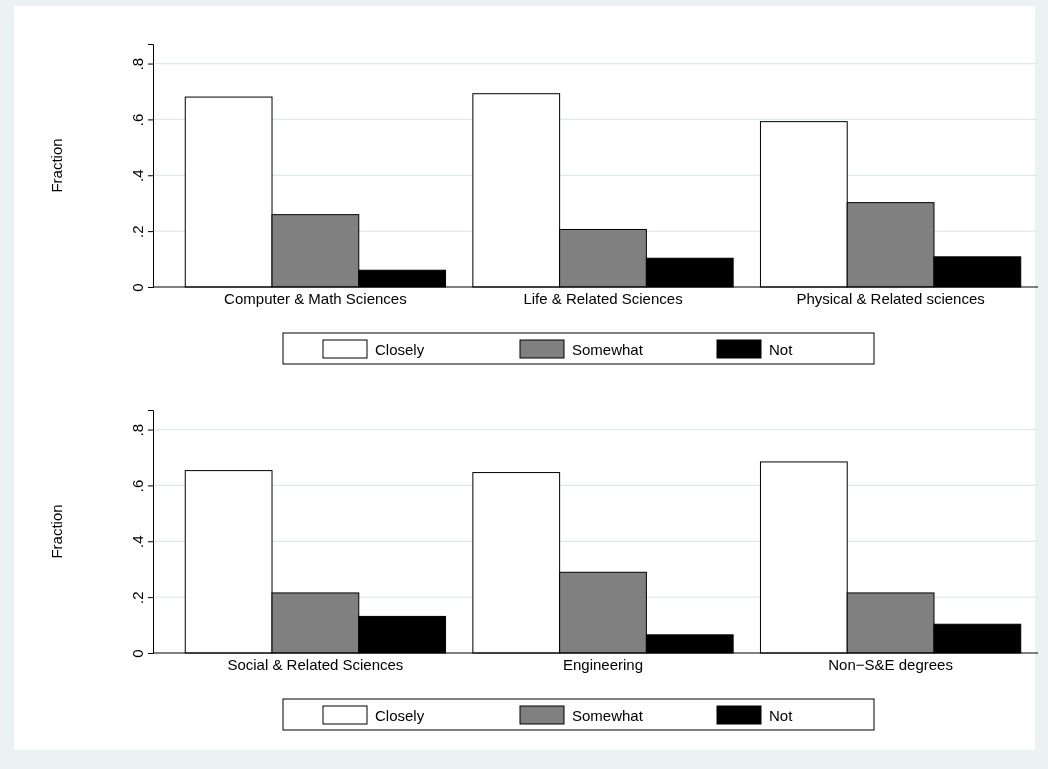 The width and height of the screenshot is (1048, 769). I want to click on x-tick-label: Non−S&E degrees, so click(890, 665).